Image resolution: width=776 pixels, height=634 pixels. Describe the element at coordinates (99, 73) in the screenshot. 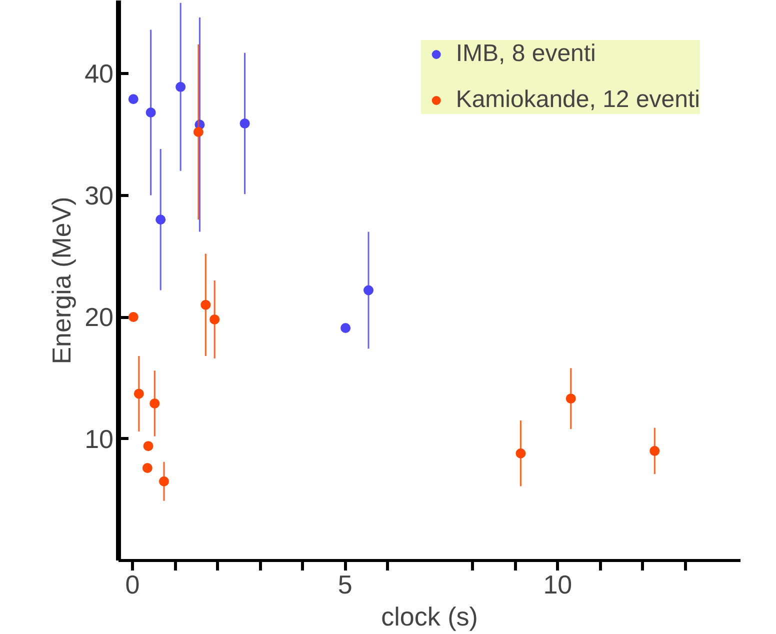

I see `y-tick-label: 40` at that location.